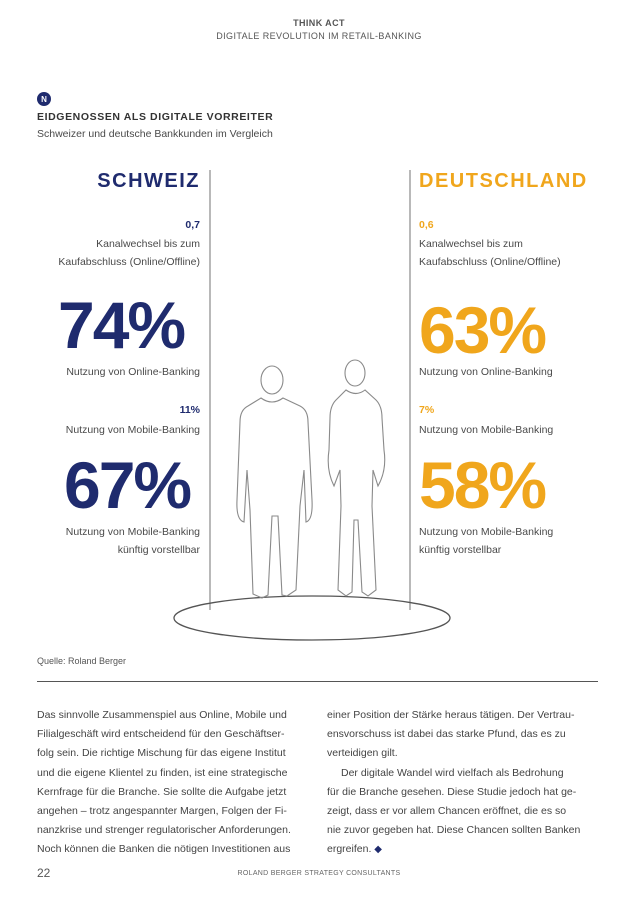  Describe the element at coordinates (317, 681) in the screenshot. I see `divider` at that location.